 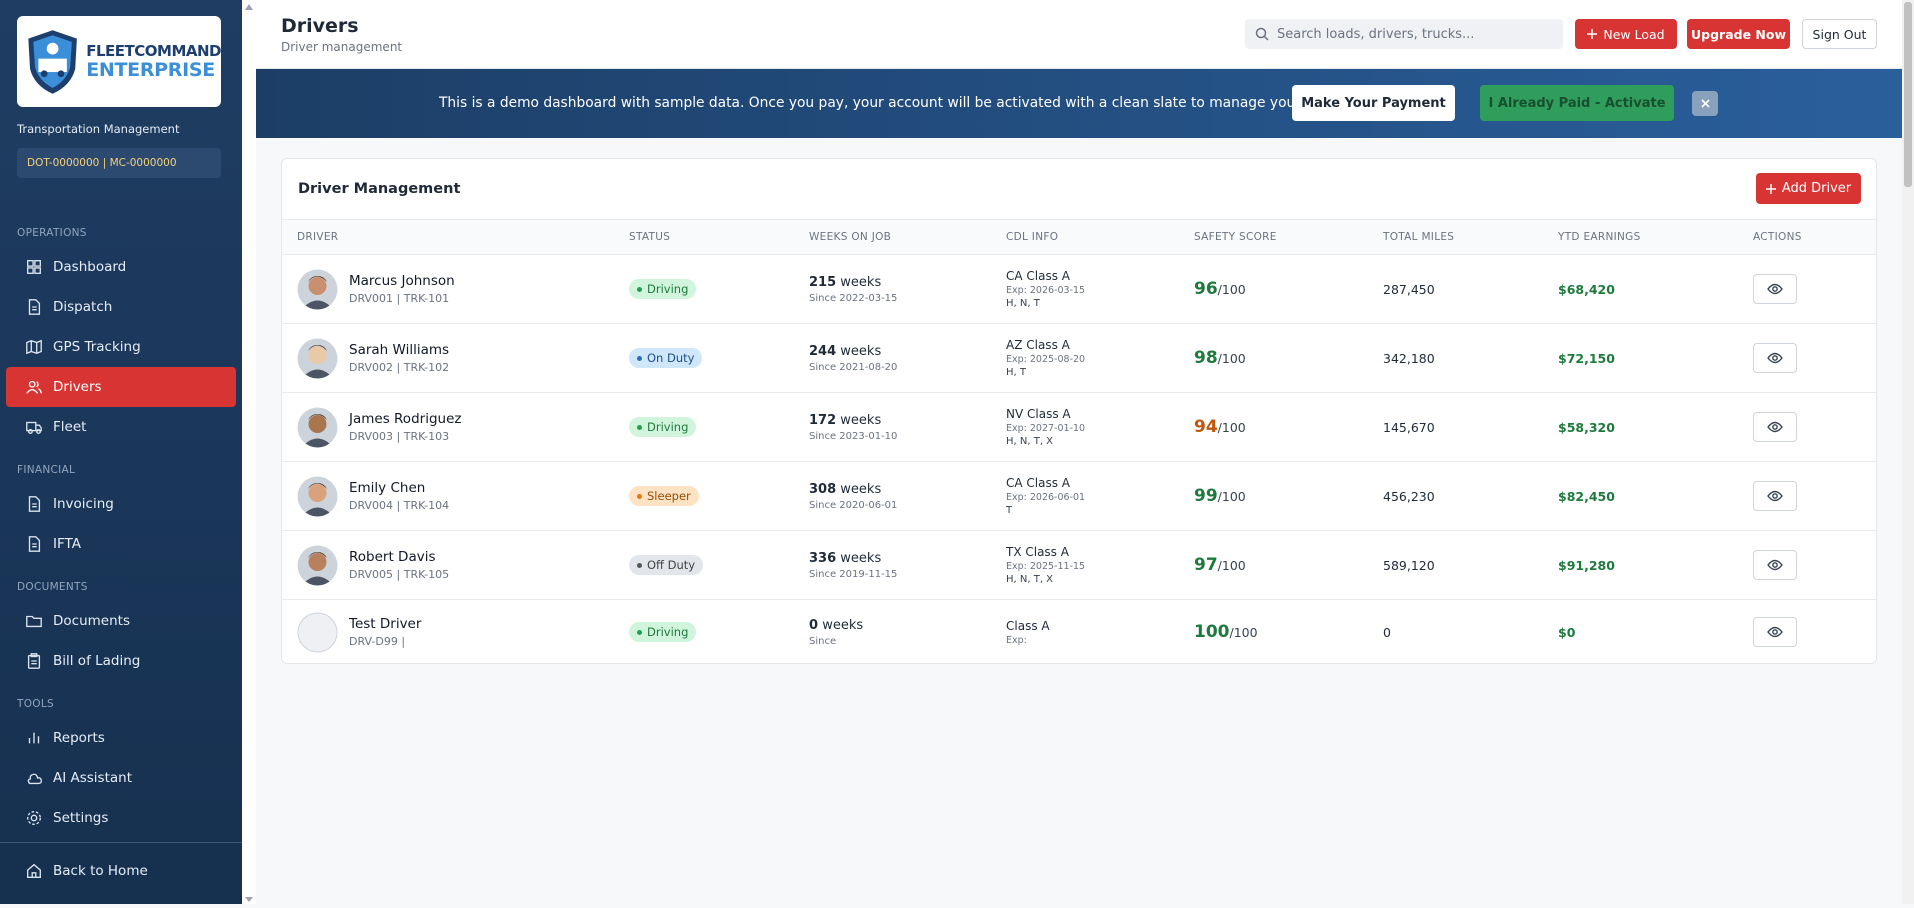 What do you see at coordinates (97, 661) in the screenshot?
I see `nav-label: Bill of Lading` at bounding box center [97, 661].